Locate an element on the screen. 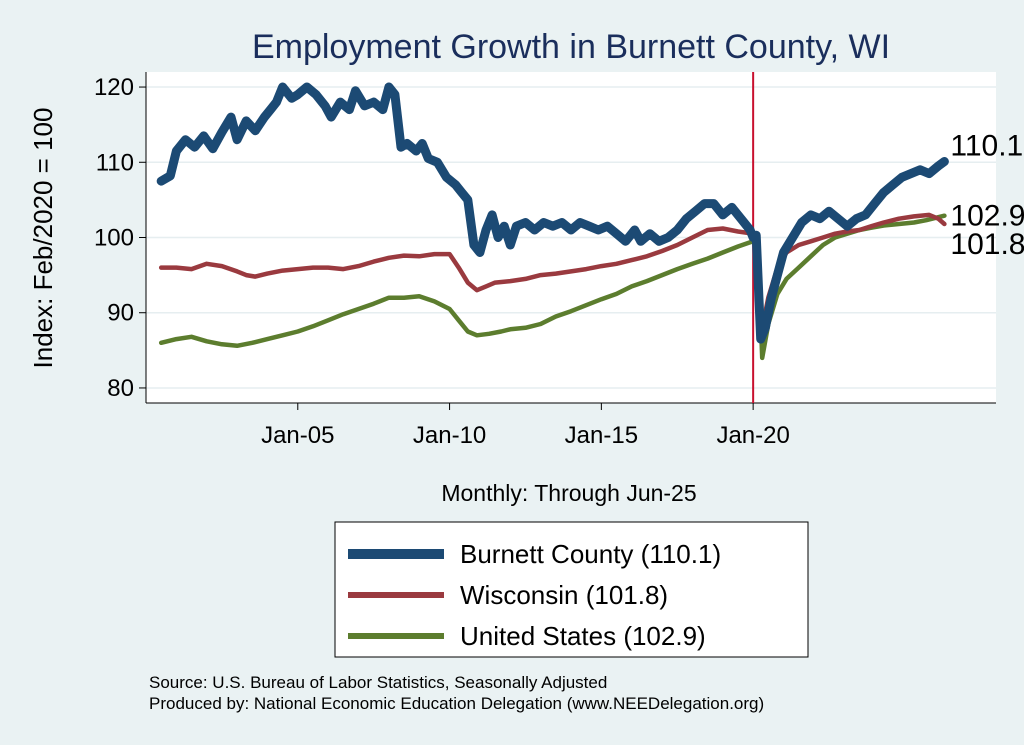 The height and width of the screenshot is (745, 1024). legend-label-united-states: United States (102.9) is located at coordinates (583, 636).